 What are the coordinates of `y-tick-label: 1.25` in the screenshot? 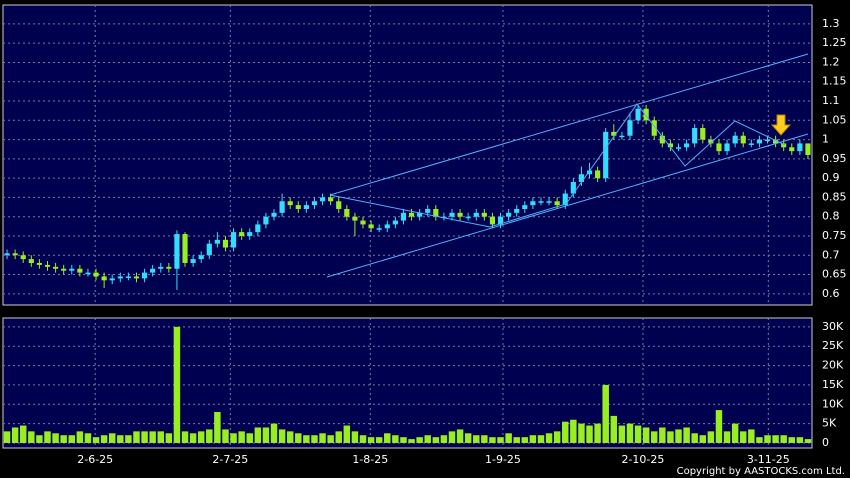 It's located at (834, 42).